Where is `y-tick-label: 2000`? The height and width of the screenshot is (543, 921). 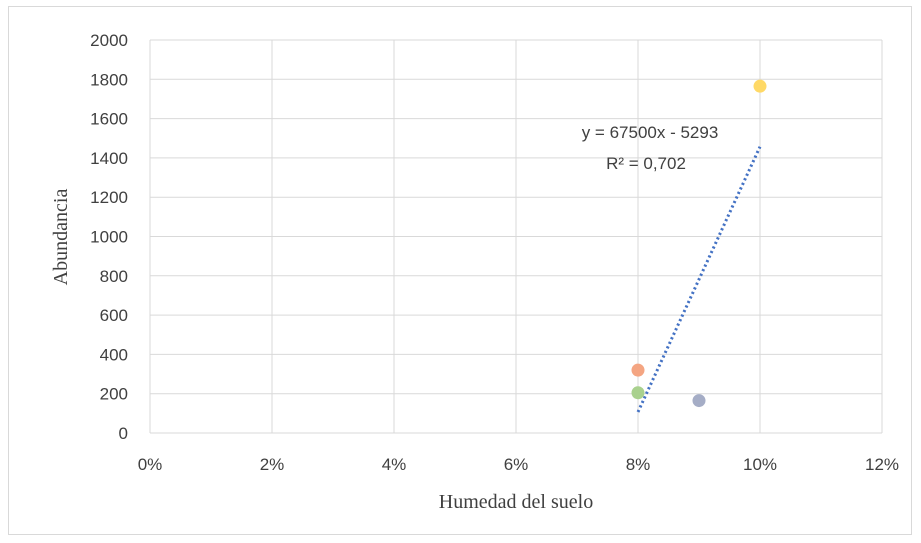
y-tick-label: 2000 is located at coordinates (109, 40).